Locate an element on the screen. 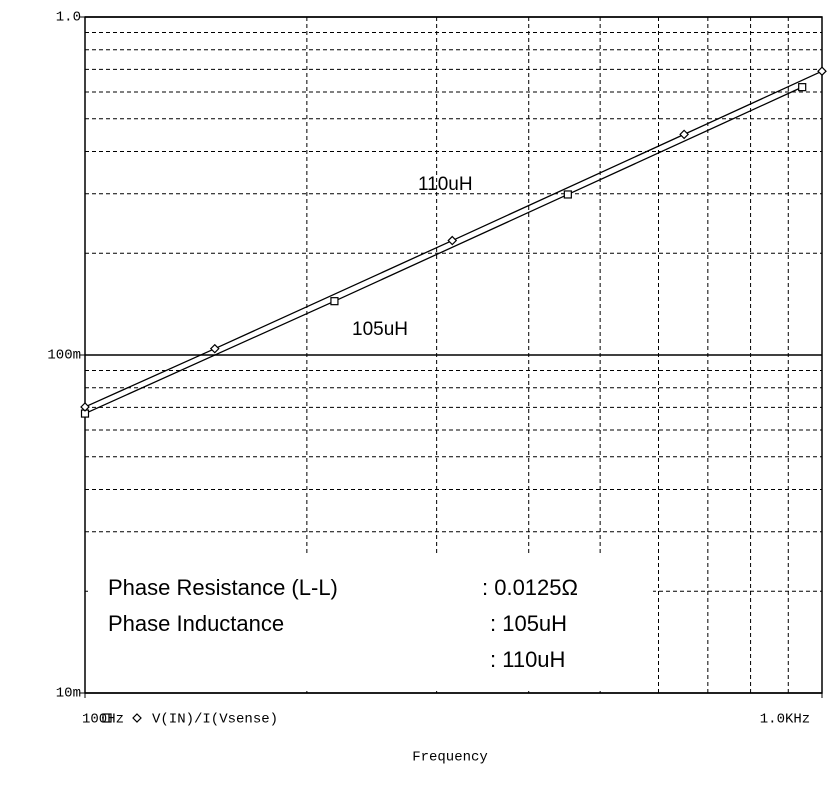 The image size is (837, 795). x-tick-label: 100Hz is located at coordinates (103, 720).